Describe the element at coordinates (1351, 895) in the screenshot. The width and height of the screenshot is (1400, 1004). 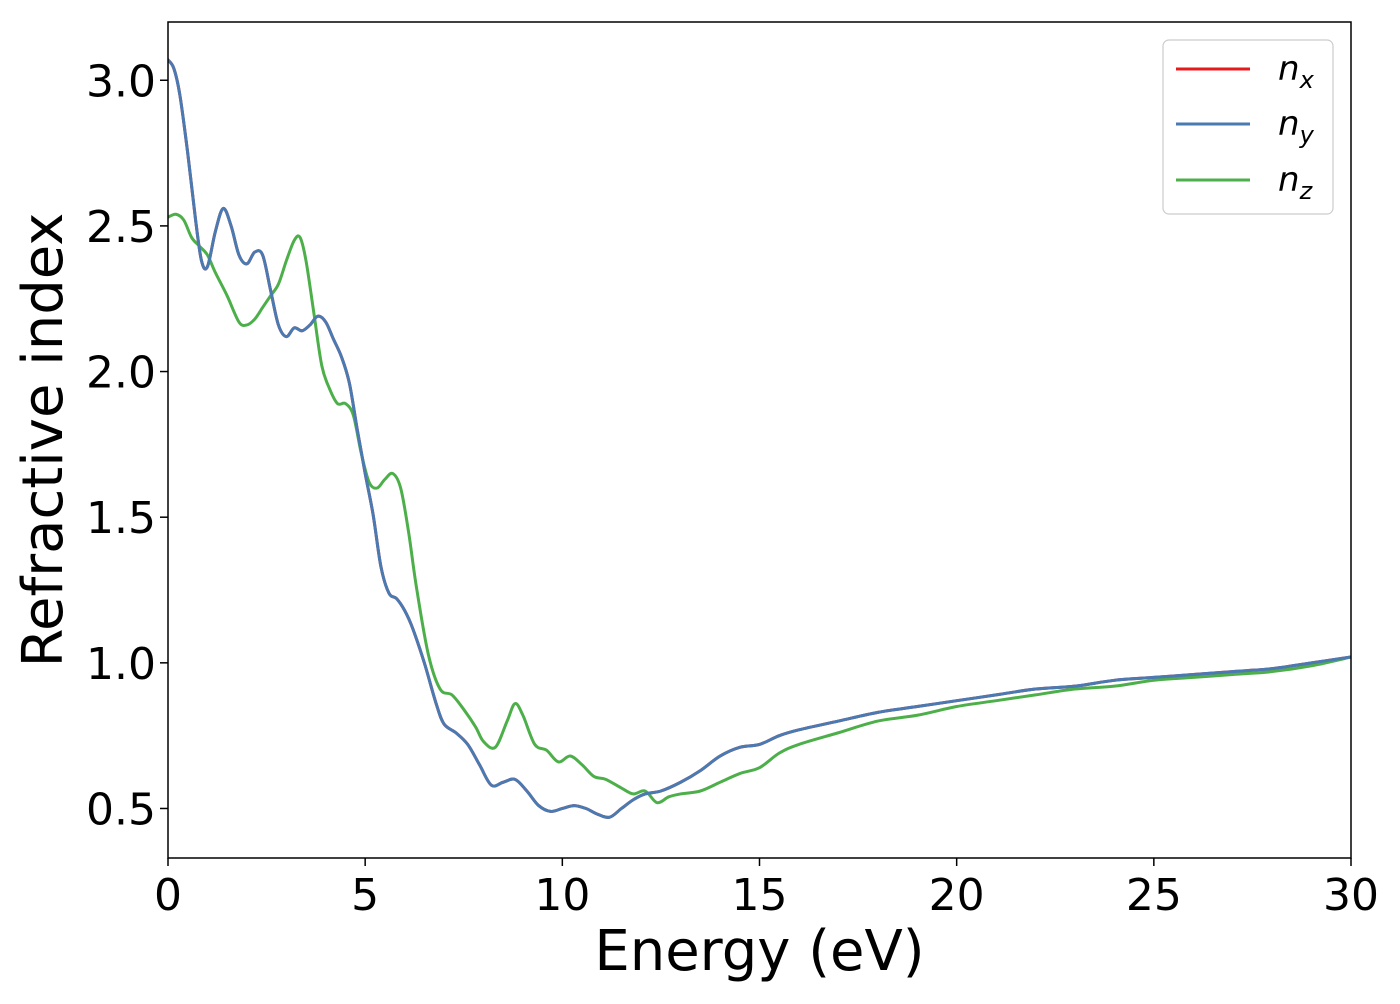
I see `x-tick-label: 30` at that location.